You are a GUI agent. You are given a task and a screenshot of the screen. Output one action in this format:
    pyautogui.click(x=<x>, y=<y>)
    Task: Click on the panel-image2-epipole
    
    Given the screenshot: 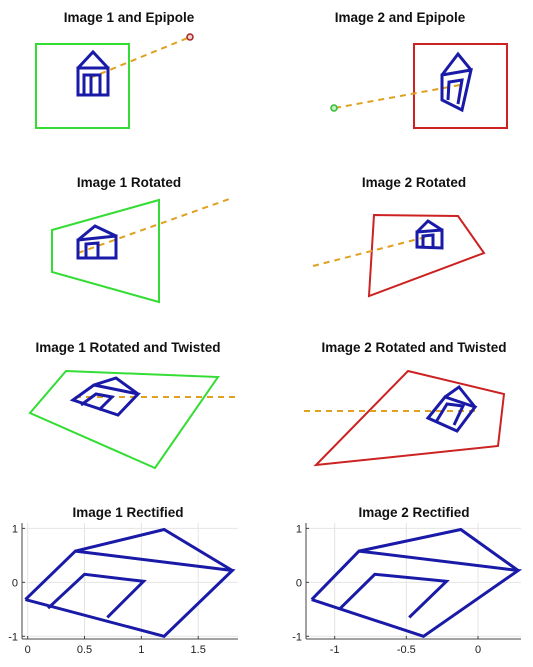 What is the action you would take?
    pyautogui.click(x=419, y=86)
    